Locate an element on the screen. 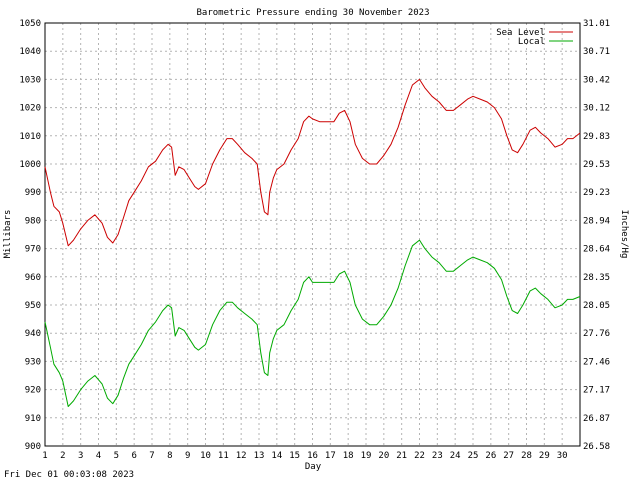  x-tick-label: 15 is located at coordinates (294, 456).